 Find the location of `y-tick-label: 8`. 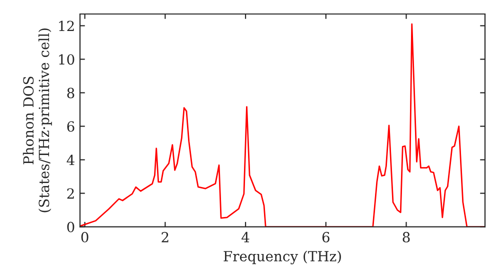

y-tick-label: 8 is located at coordinates (70, 93).